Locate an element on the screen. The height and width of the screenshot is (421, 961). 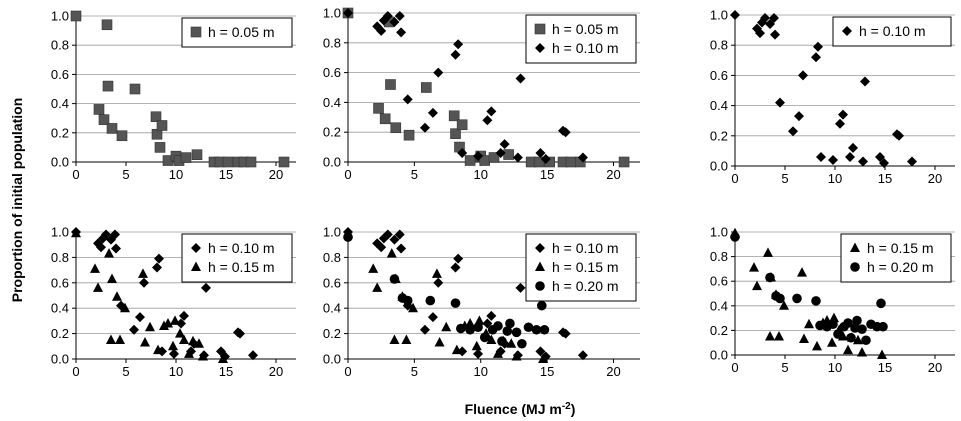
legend-box is located at coordinates (892, 31).